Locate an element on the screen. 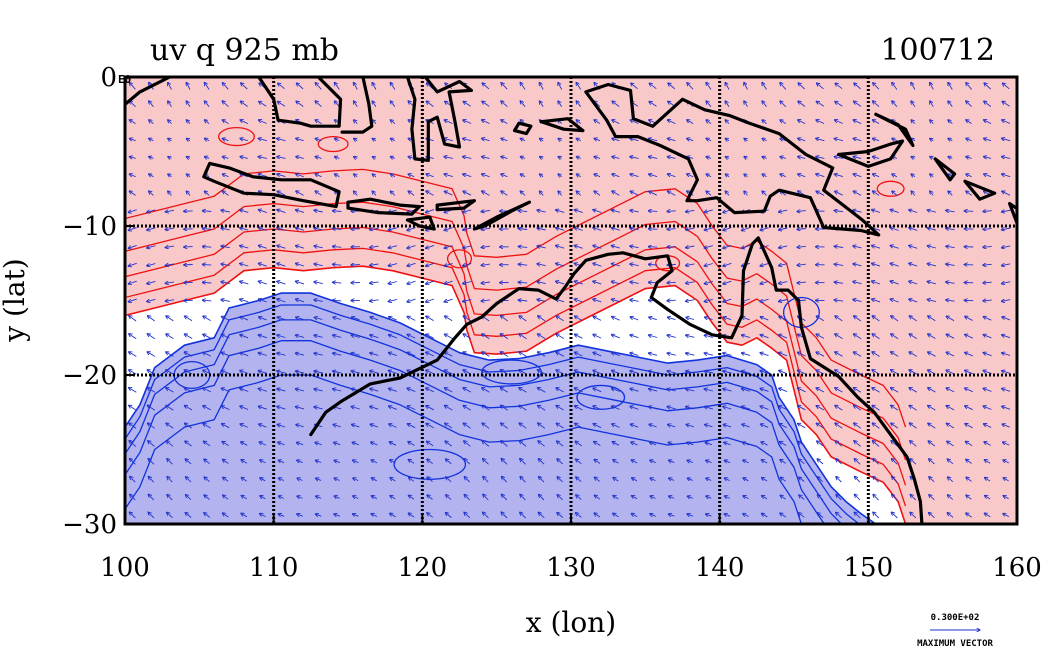  y-tick-exponent: E0 is located at coordinates (124, 79).